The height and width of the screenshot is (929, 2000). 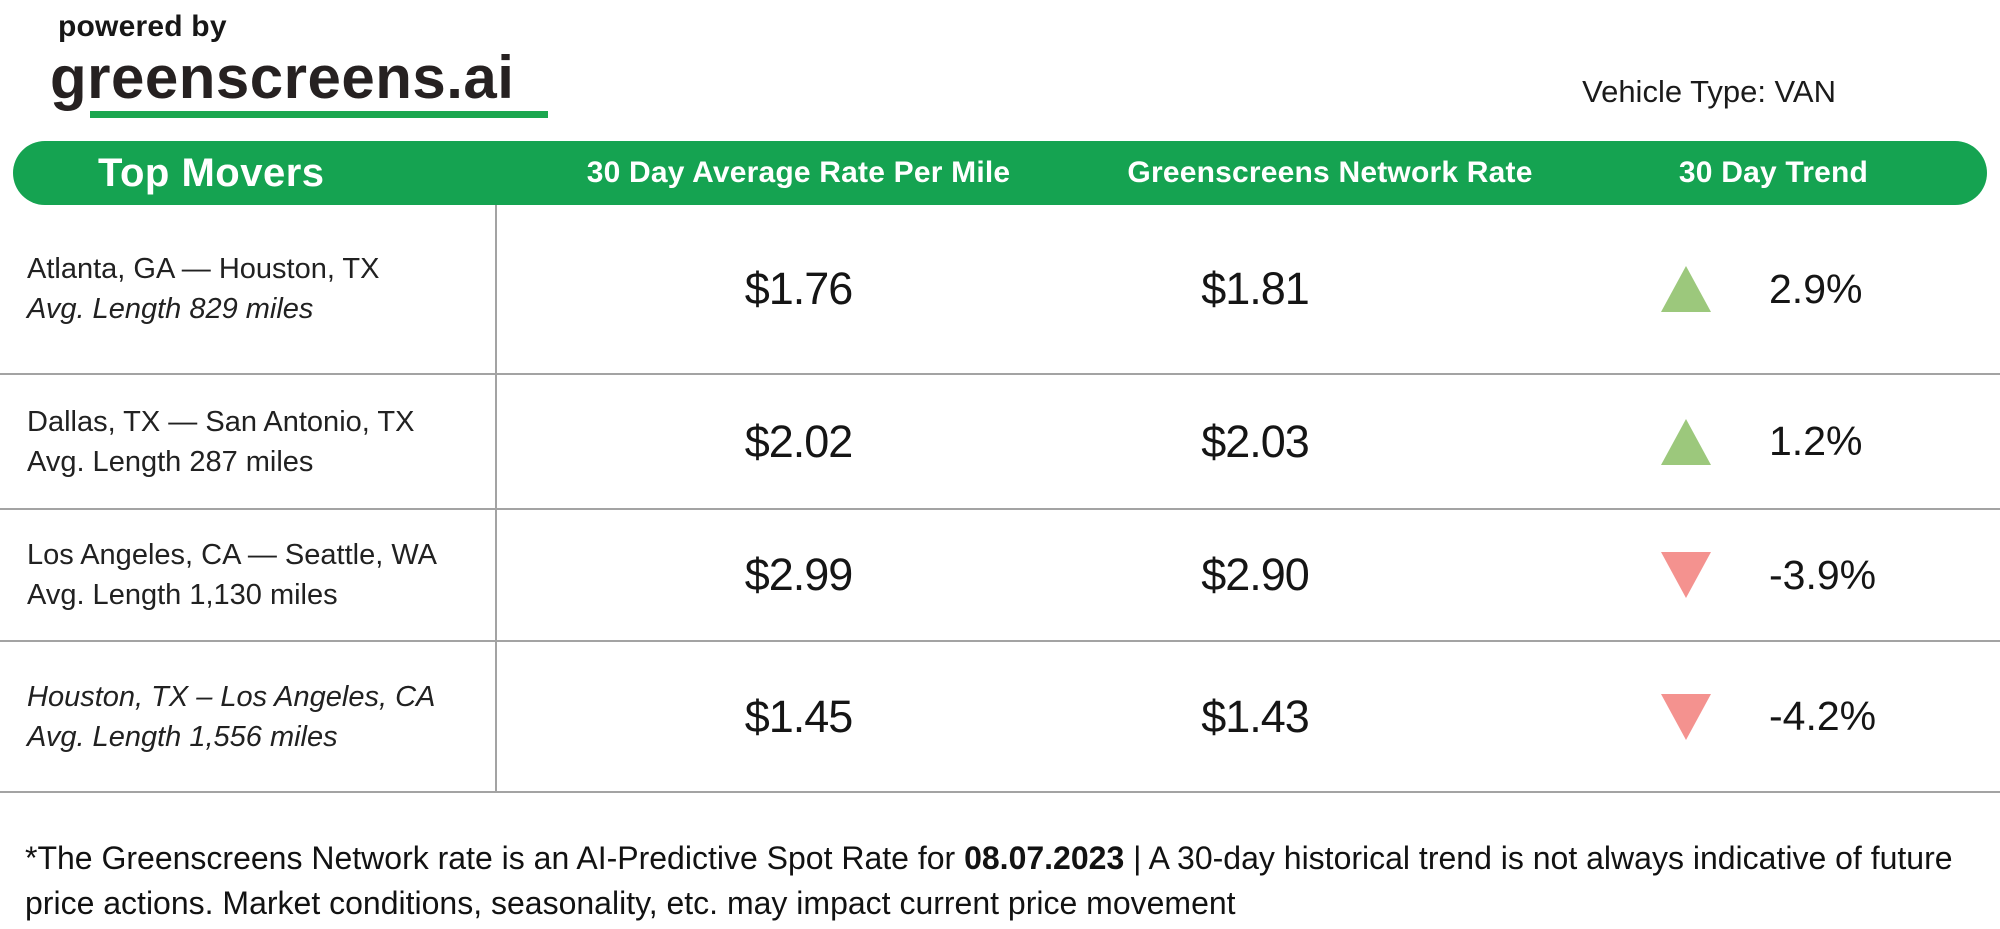 I want to click on avg-rate-value: $2.99, so click(x=799, y=574).